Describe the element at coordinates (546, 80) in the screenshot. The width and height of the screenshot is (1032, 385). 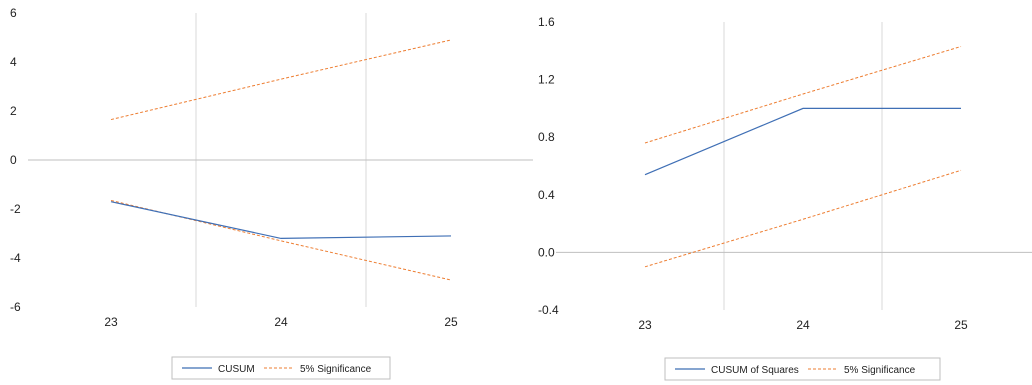
I see `y-tick-label: 1.2` at that location.